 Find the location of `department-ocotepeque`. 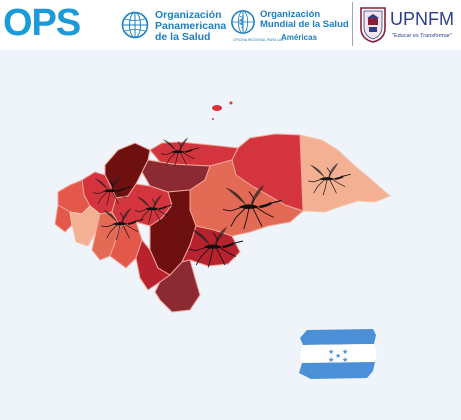

department-ocotepeque is located at coordinates (63, 218).